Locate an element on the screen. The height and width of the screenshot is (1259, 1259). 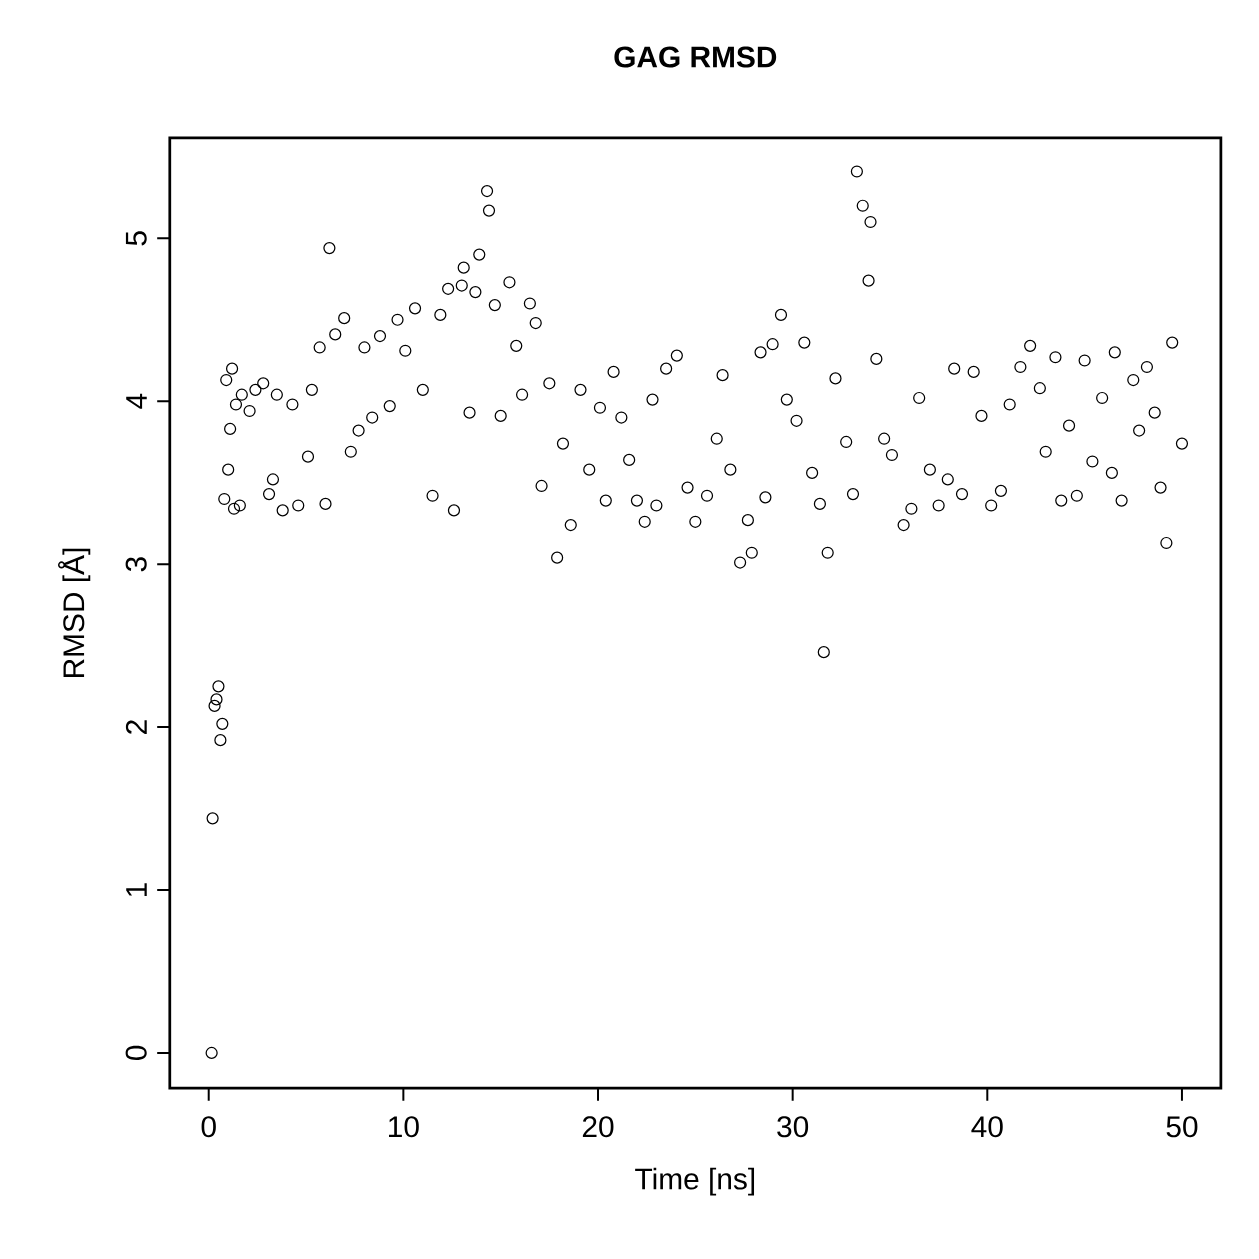
x-tick-label: 10 is located at coordinates (404, 1127).